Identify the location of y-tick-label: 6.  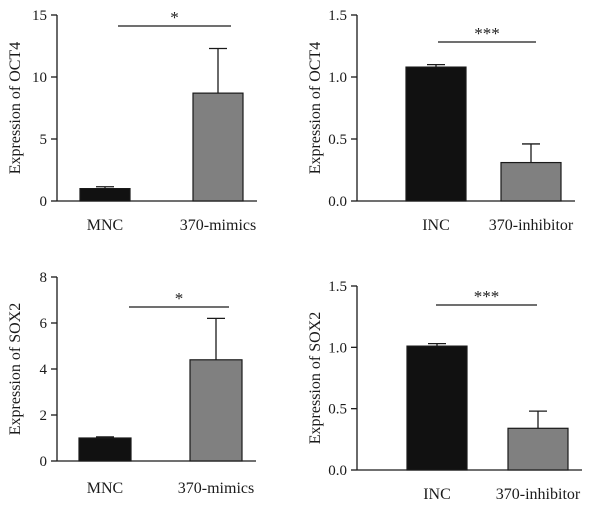
(44, 324).